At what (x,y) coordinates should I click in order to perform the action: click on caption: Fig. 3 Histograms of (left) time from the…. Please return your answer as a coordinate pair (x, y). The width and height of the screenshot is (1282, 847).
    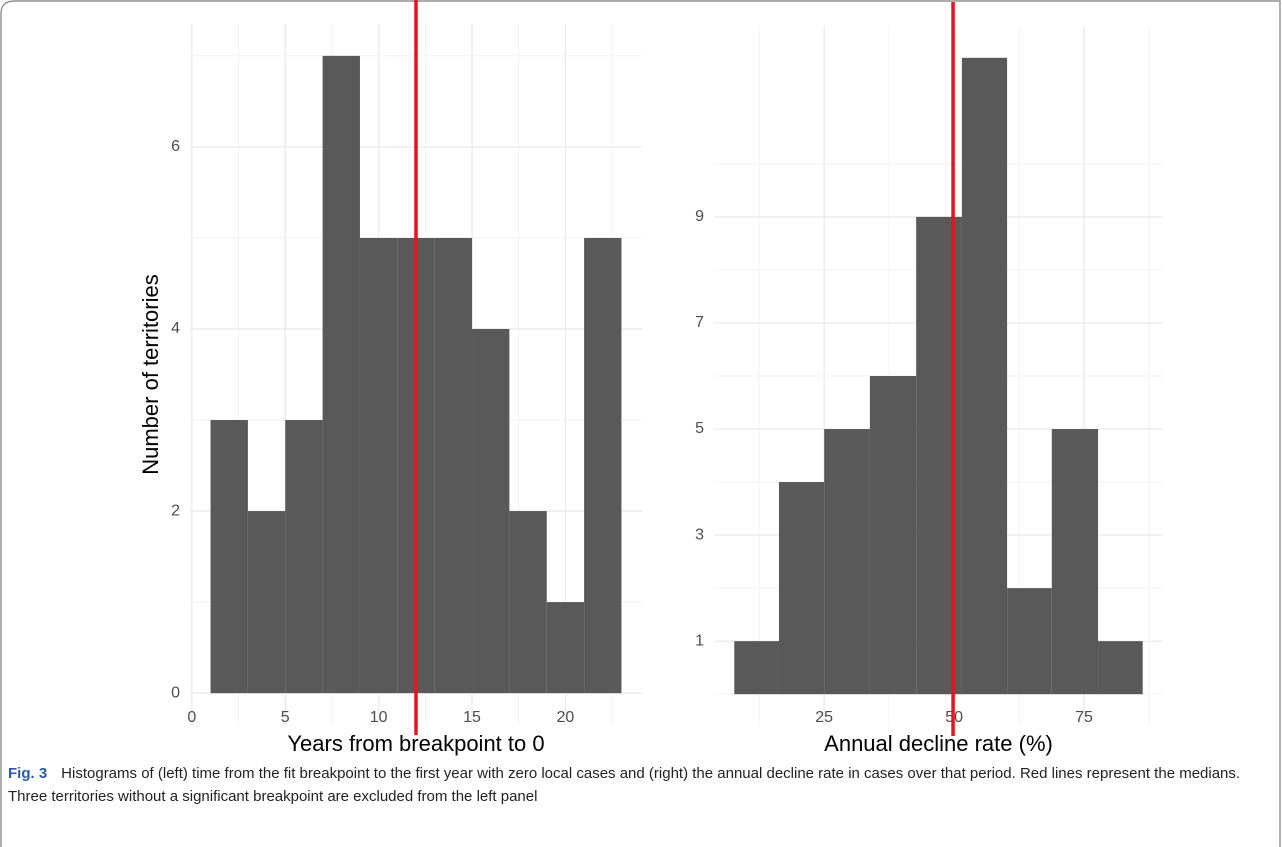
    Looking at the image, I should click on (639, 785).